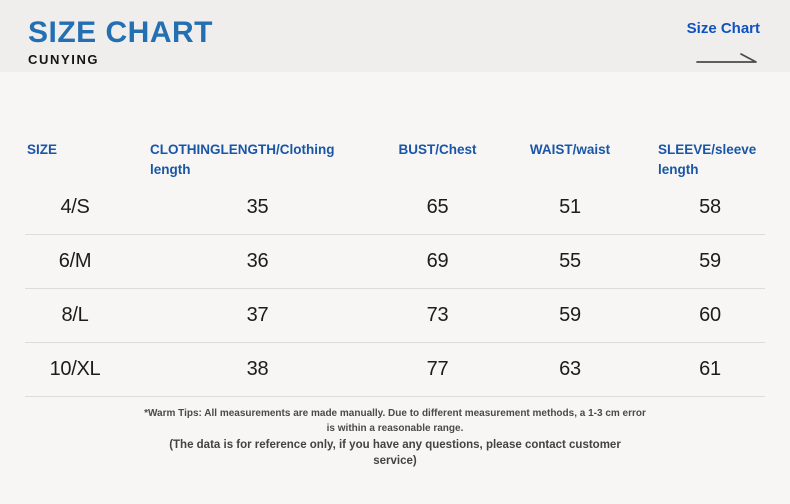  I want to click on size-label: 6/M, so click(75, 261).